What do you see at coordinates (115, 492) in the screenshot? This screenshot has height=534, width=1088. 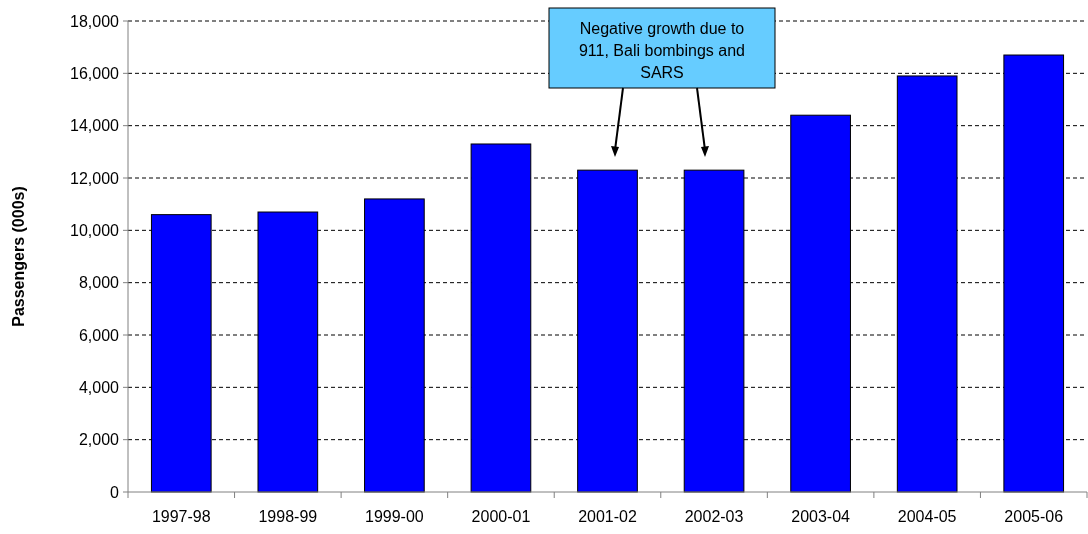 I see `y-tick-label: 0` at bounding box center [115, 492].